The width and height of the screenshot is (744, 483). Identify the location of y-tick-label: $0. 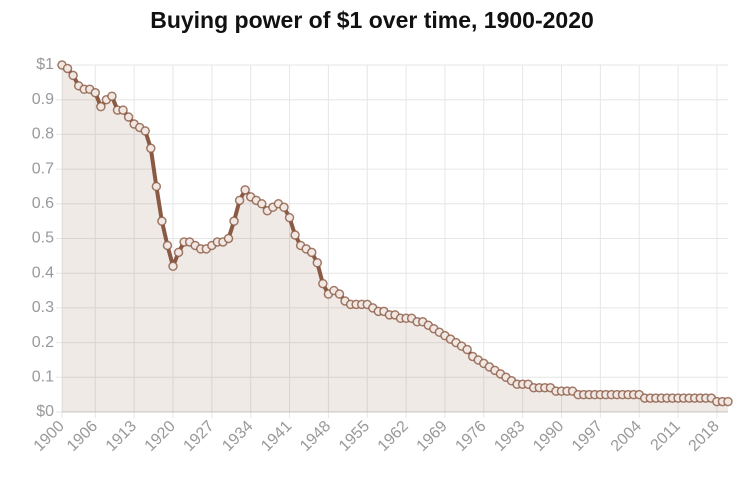
(45, 411).